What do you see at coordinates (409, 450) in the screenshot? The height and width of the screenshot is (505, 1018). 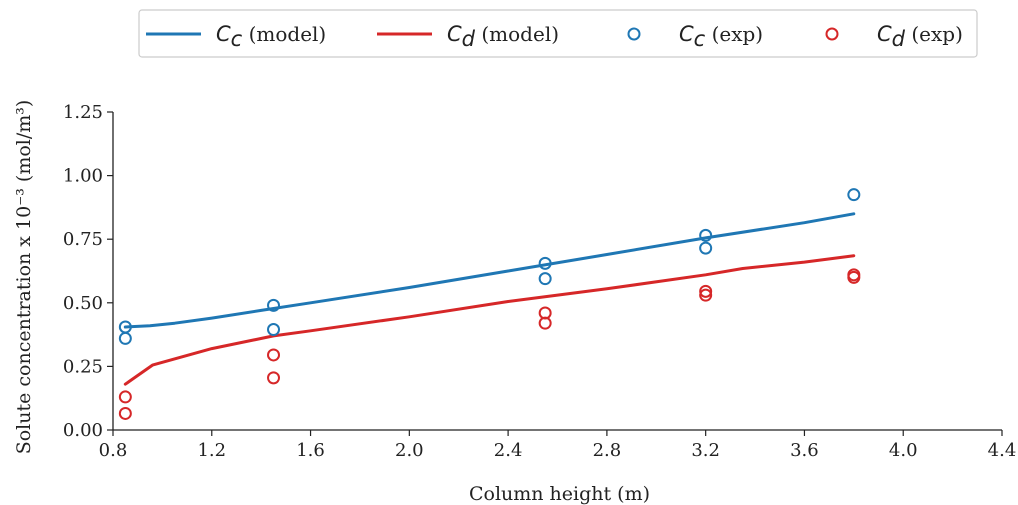 I see `x-tick-label: 2.0` at bounding box center [409, 450].